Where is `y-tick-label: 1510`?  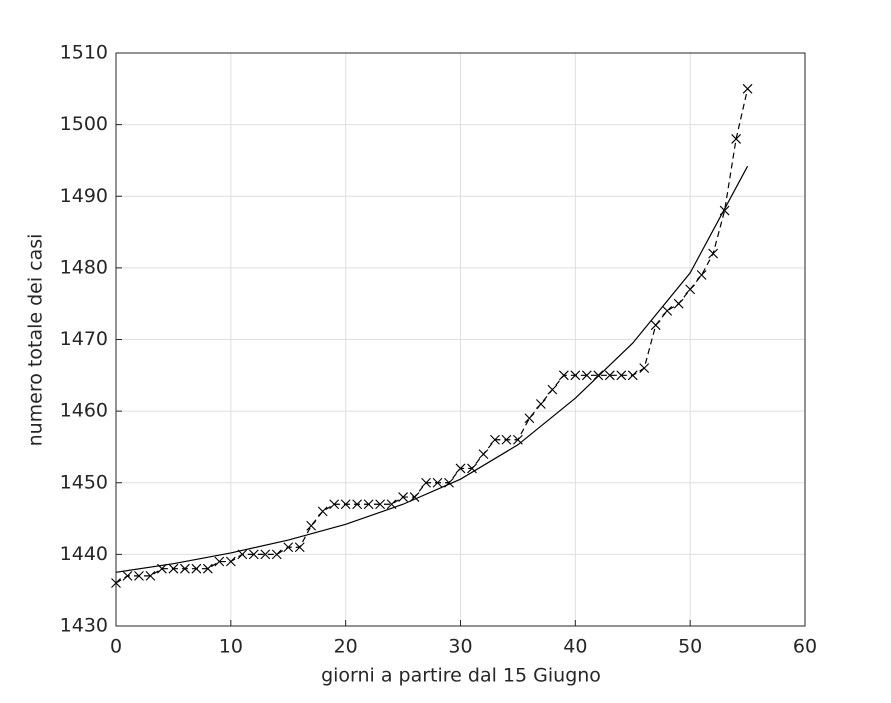
y-tick-label: 1510 is located at coordinates (84, 53).